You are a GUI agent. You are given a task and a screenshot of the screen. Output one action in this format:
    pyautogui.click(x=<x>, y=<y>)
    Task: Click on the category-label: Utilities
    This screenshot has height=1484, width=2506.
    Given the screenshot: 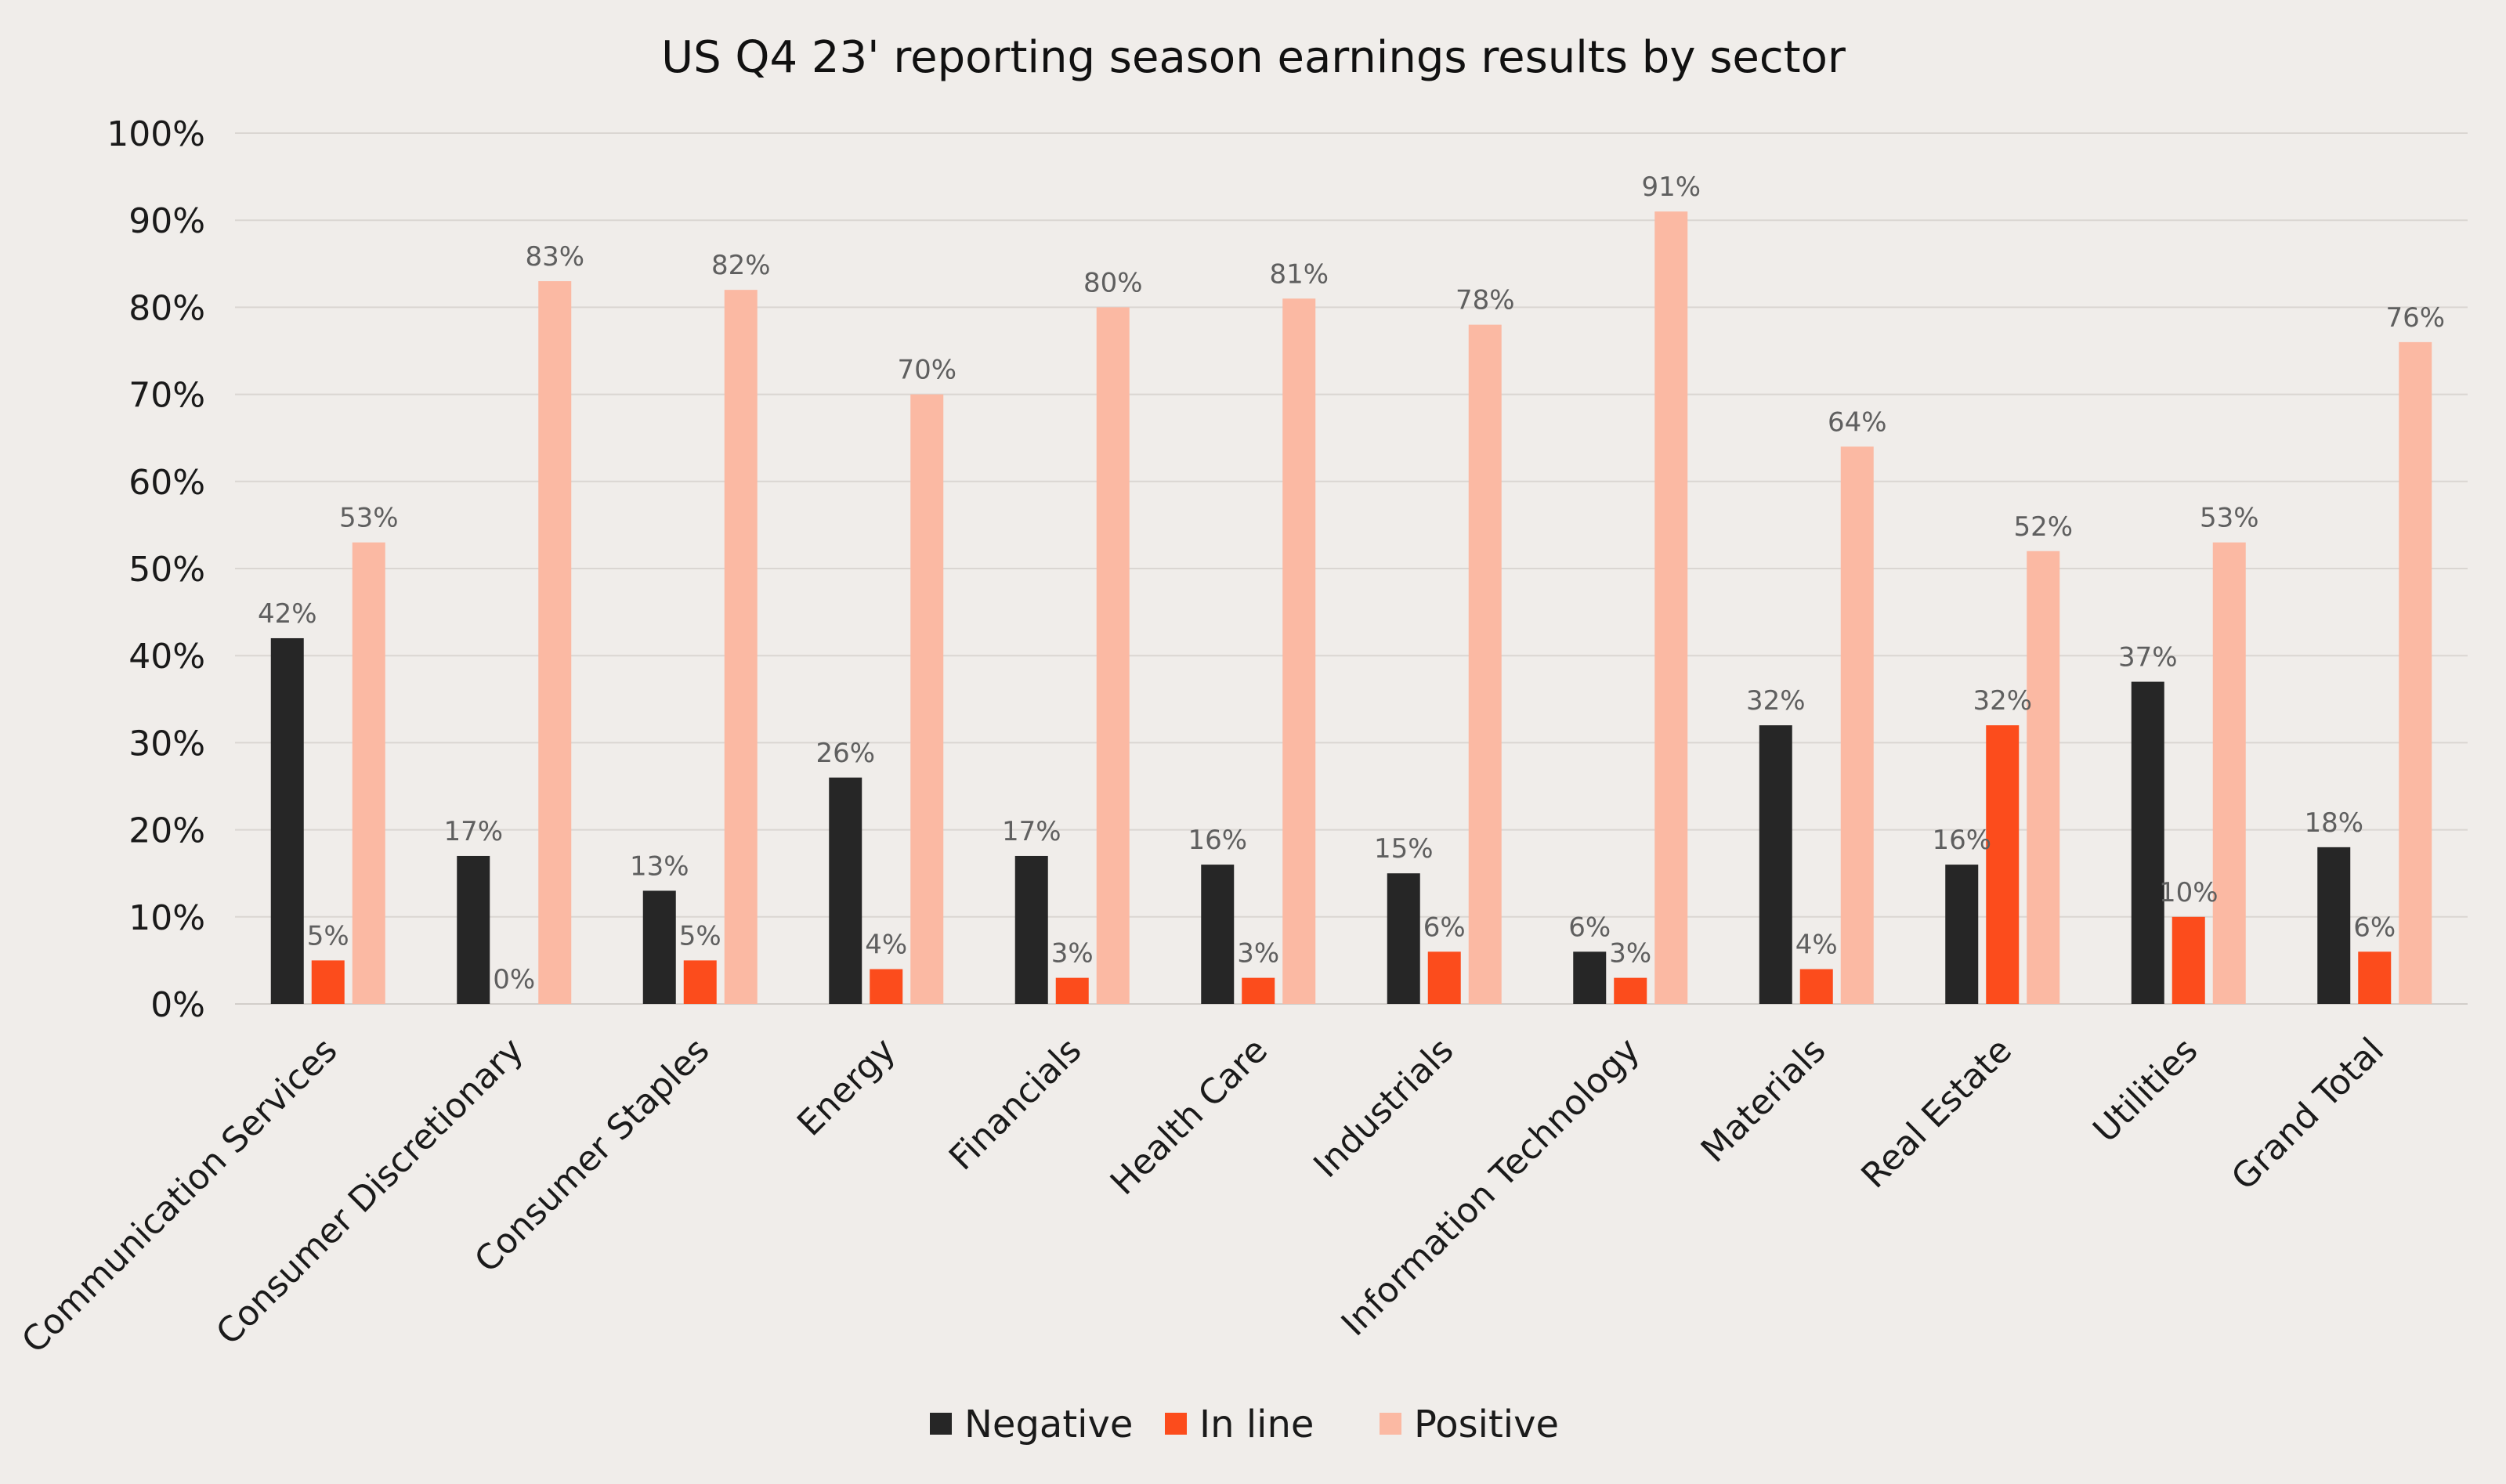 What is the action you would take?
    pyautogui.click(x=2145, y=1090)
    